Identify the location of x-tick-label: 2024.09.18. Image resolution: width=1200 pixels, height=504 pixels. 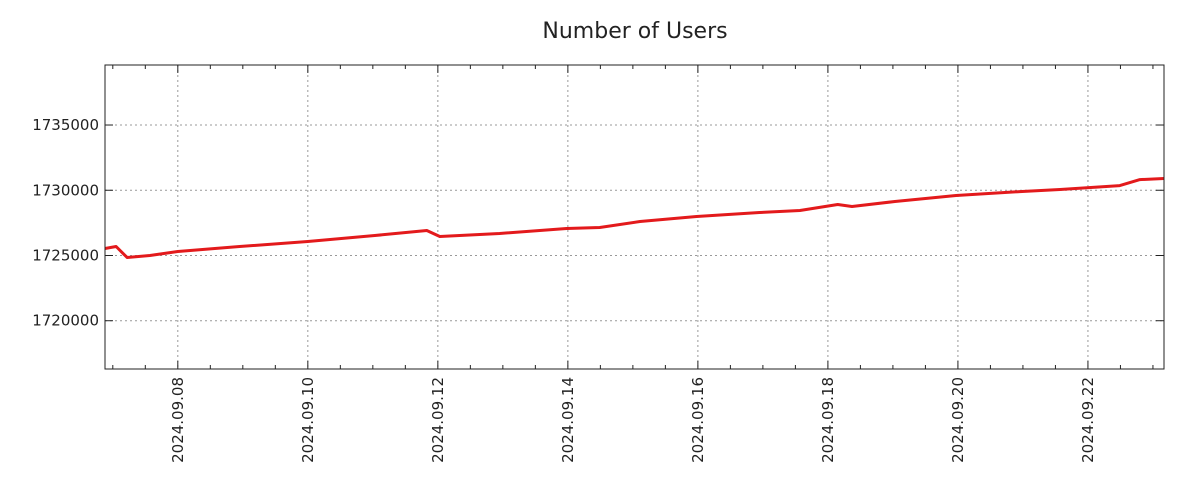
(828, 420).